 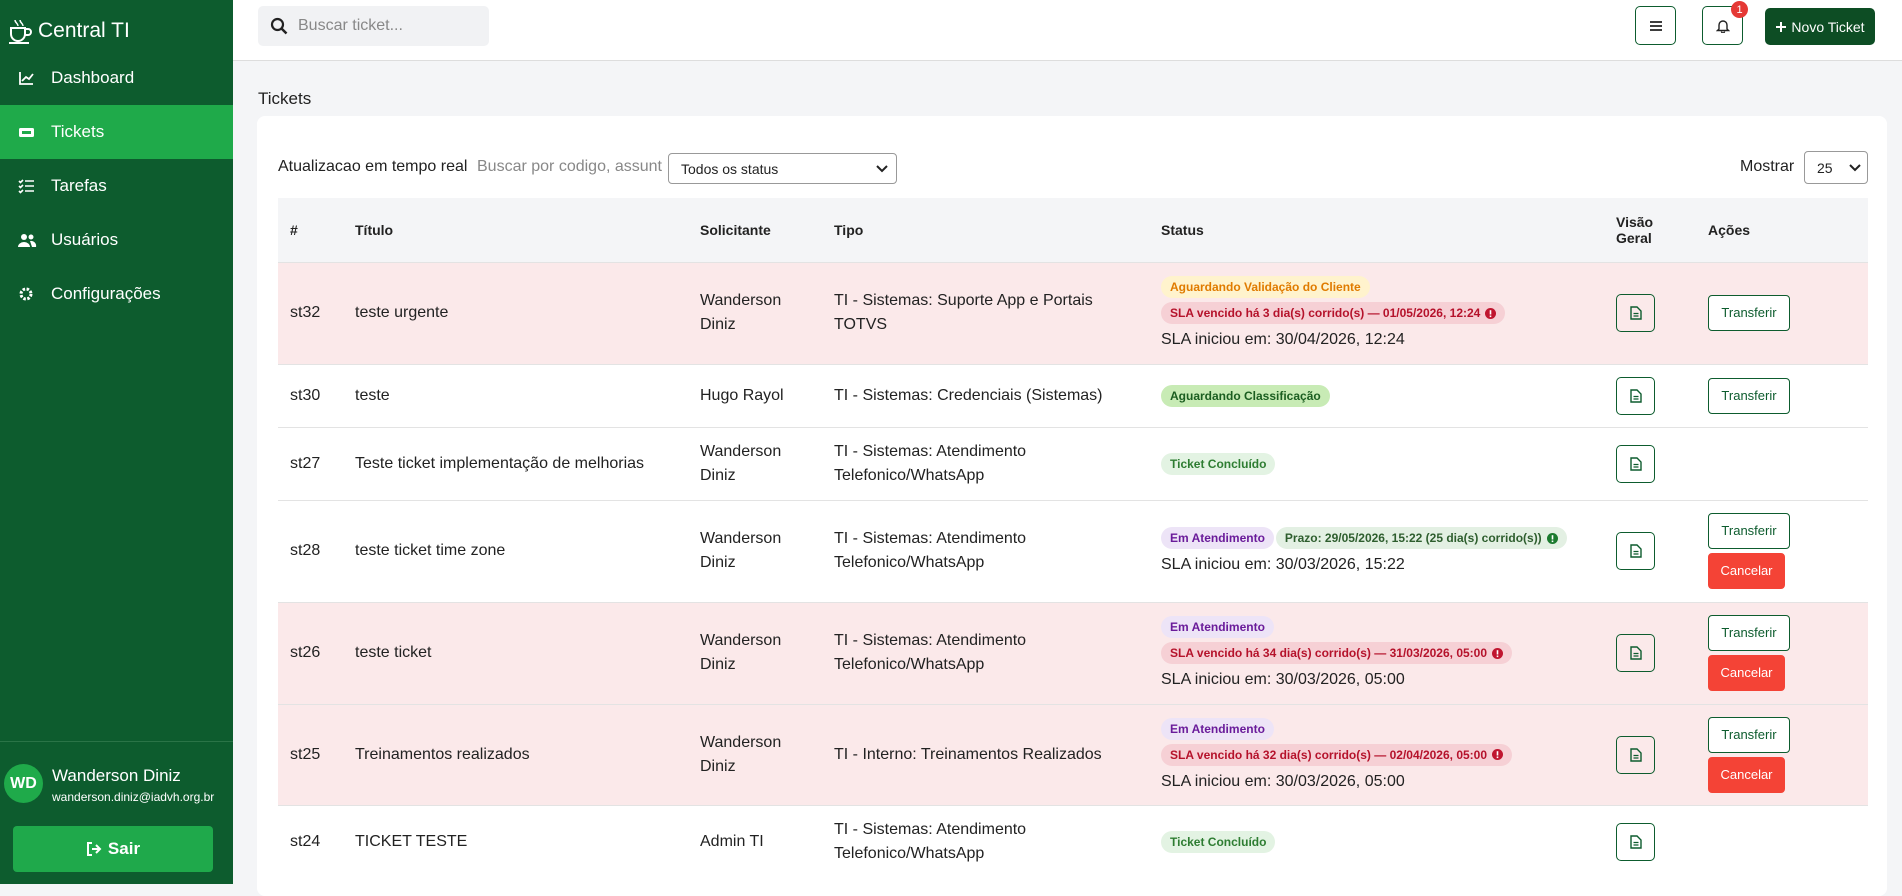 What do you see at coordinates (116, 775) in the screenshot?
I see `user-name: Wanderson Diniz` at bounding box center [116, 775].